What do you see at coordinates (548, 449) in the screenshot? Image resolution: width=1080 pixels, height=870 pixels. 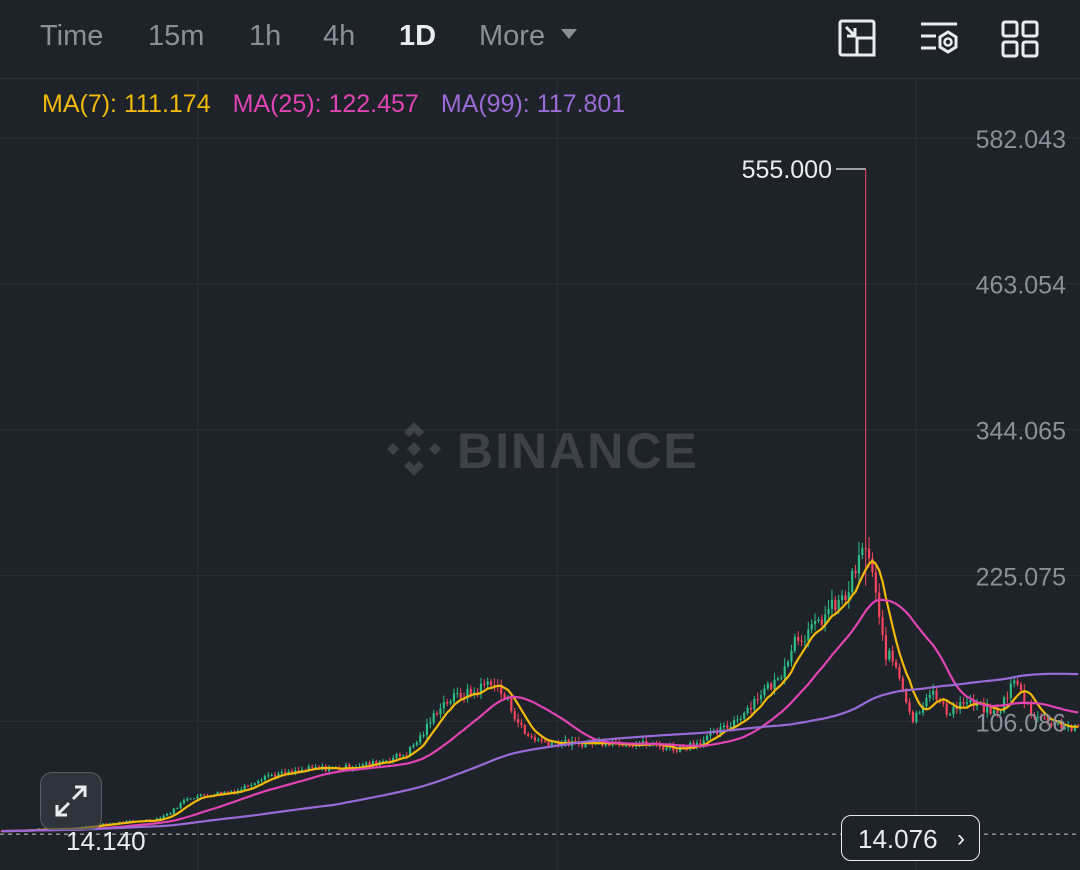 I see `binance-watermark: BINANCE` at bounding box center [548, 449].